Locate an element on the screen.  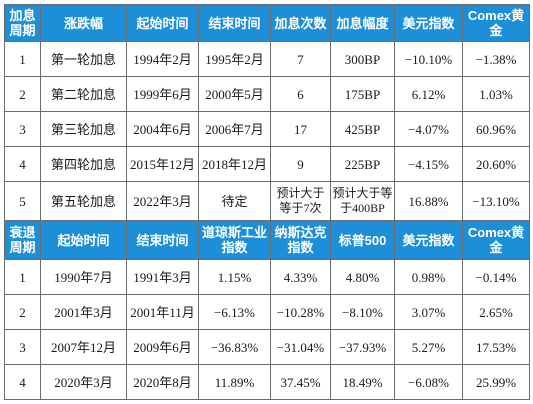
table-cell: 第五轮加息 is located at coordinates (83, 201).